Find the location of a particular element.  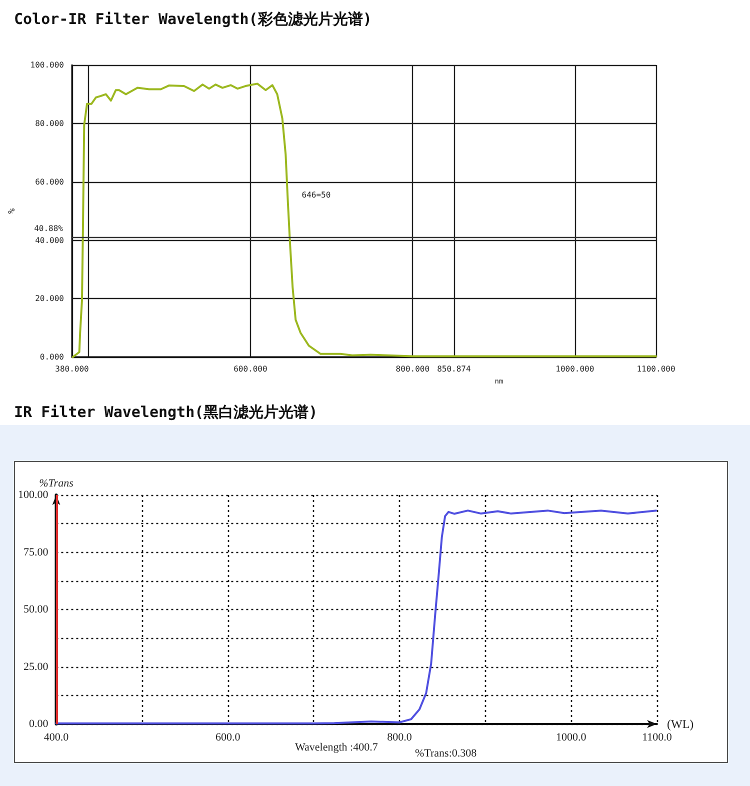

x-tick-label: 400.0 is located at coordinates (57, 738).